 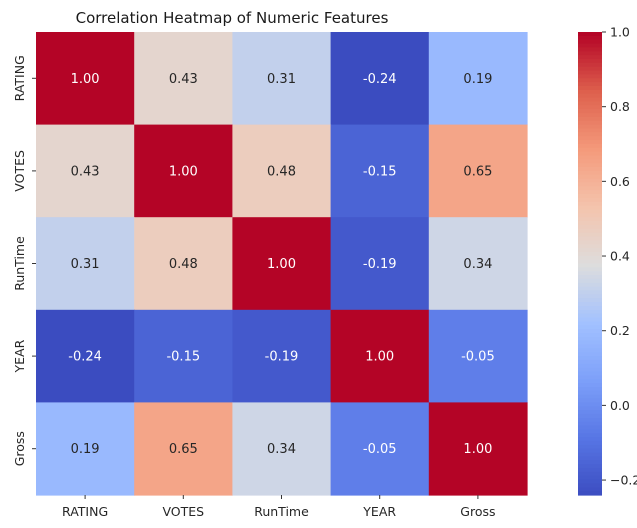 I want to click on y-tick-label: RATING, so click(x=19, y=78).